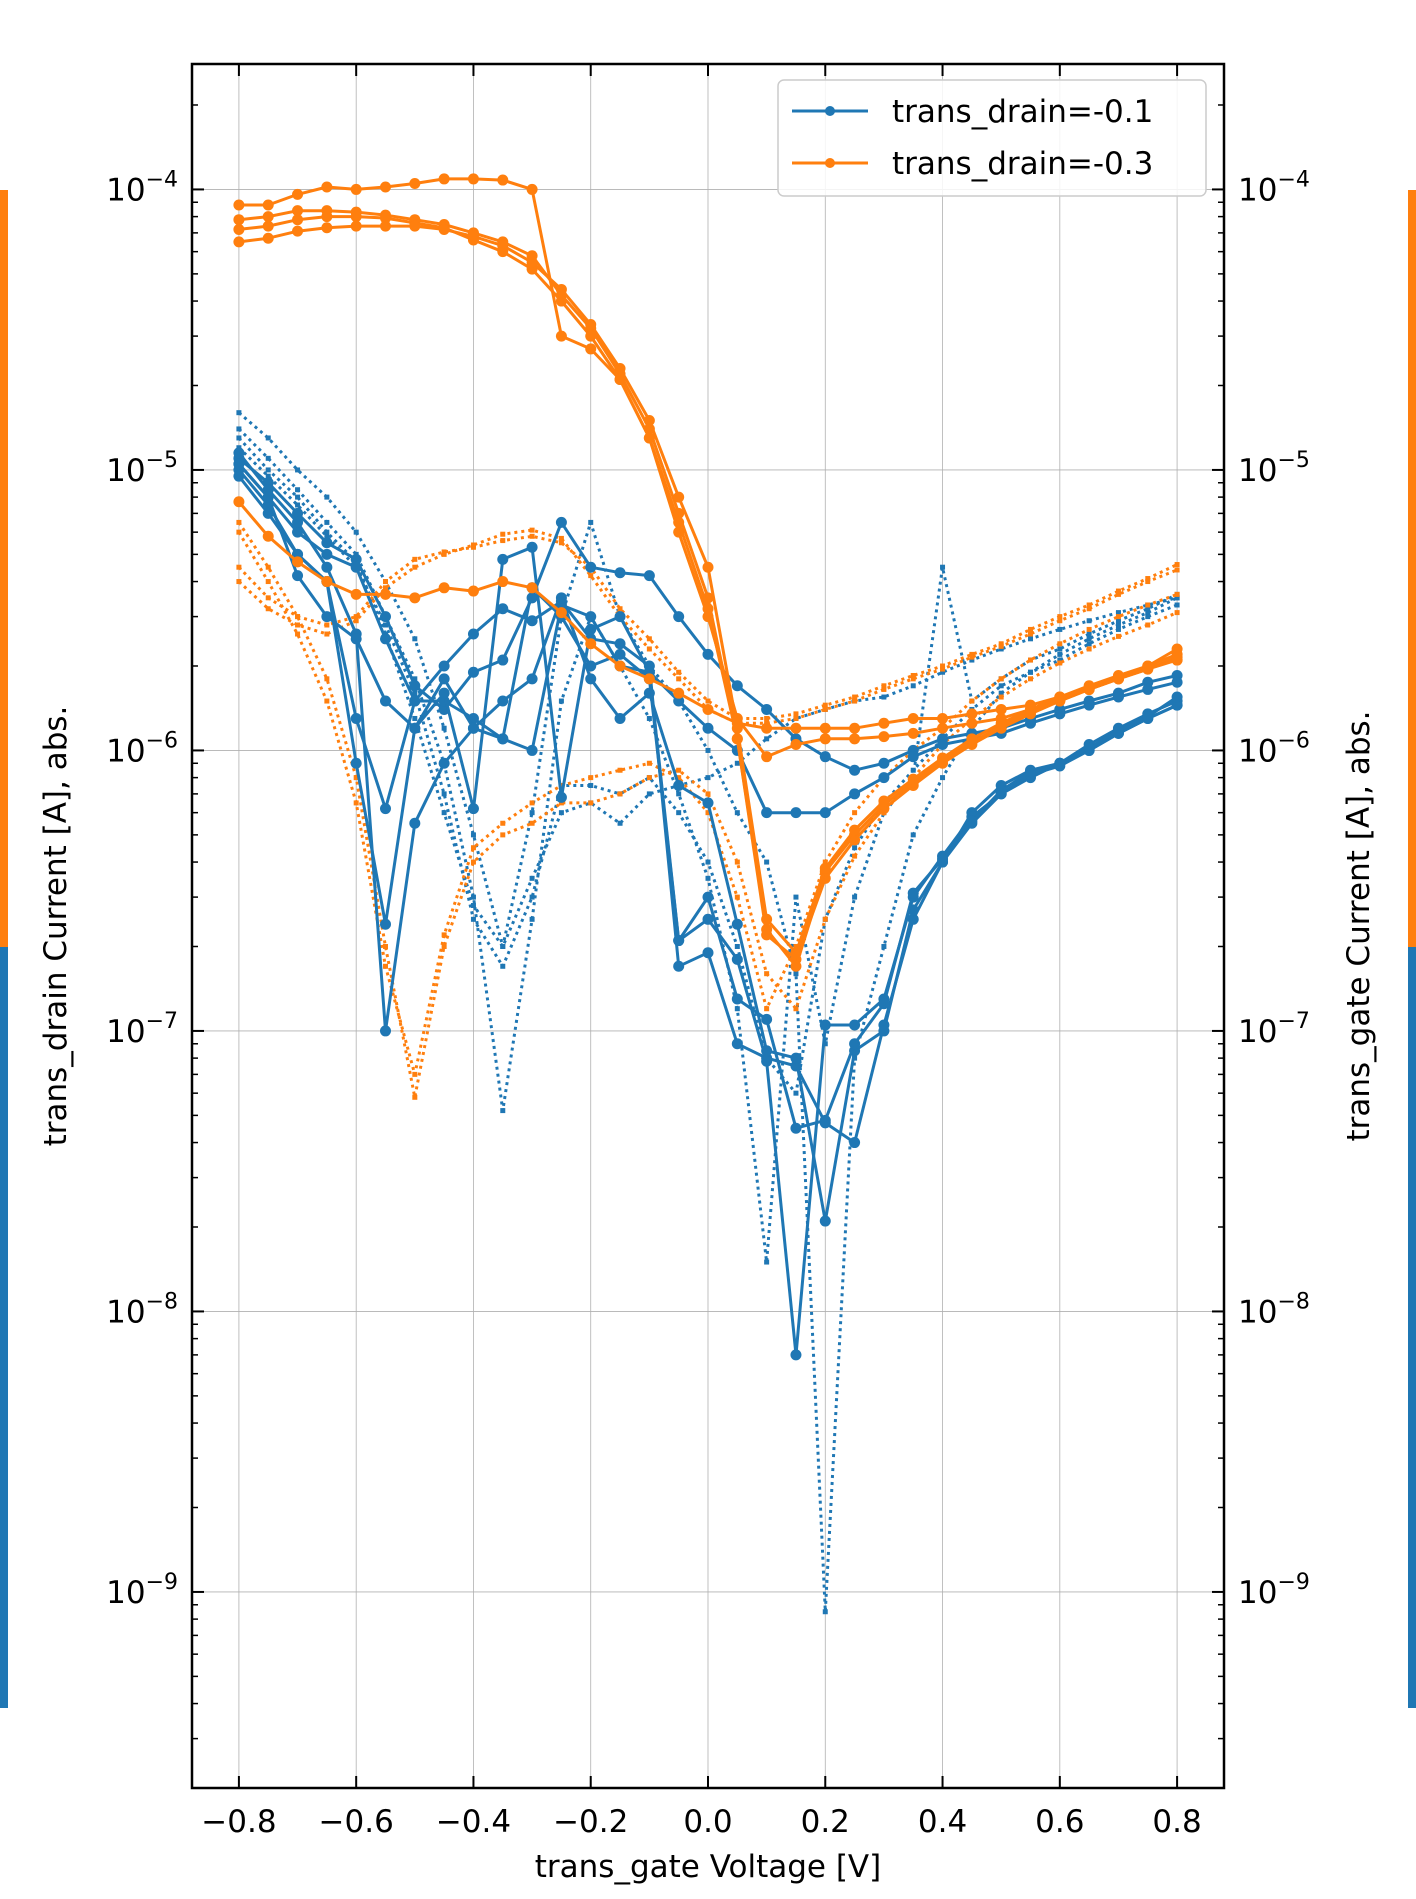  I want to click on y-axis-label-left: trans_drain Current [A], abs., so click(56, 926).